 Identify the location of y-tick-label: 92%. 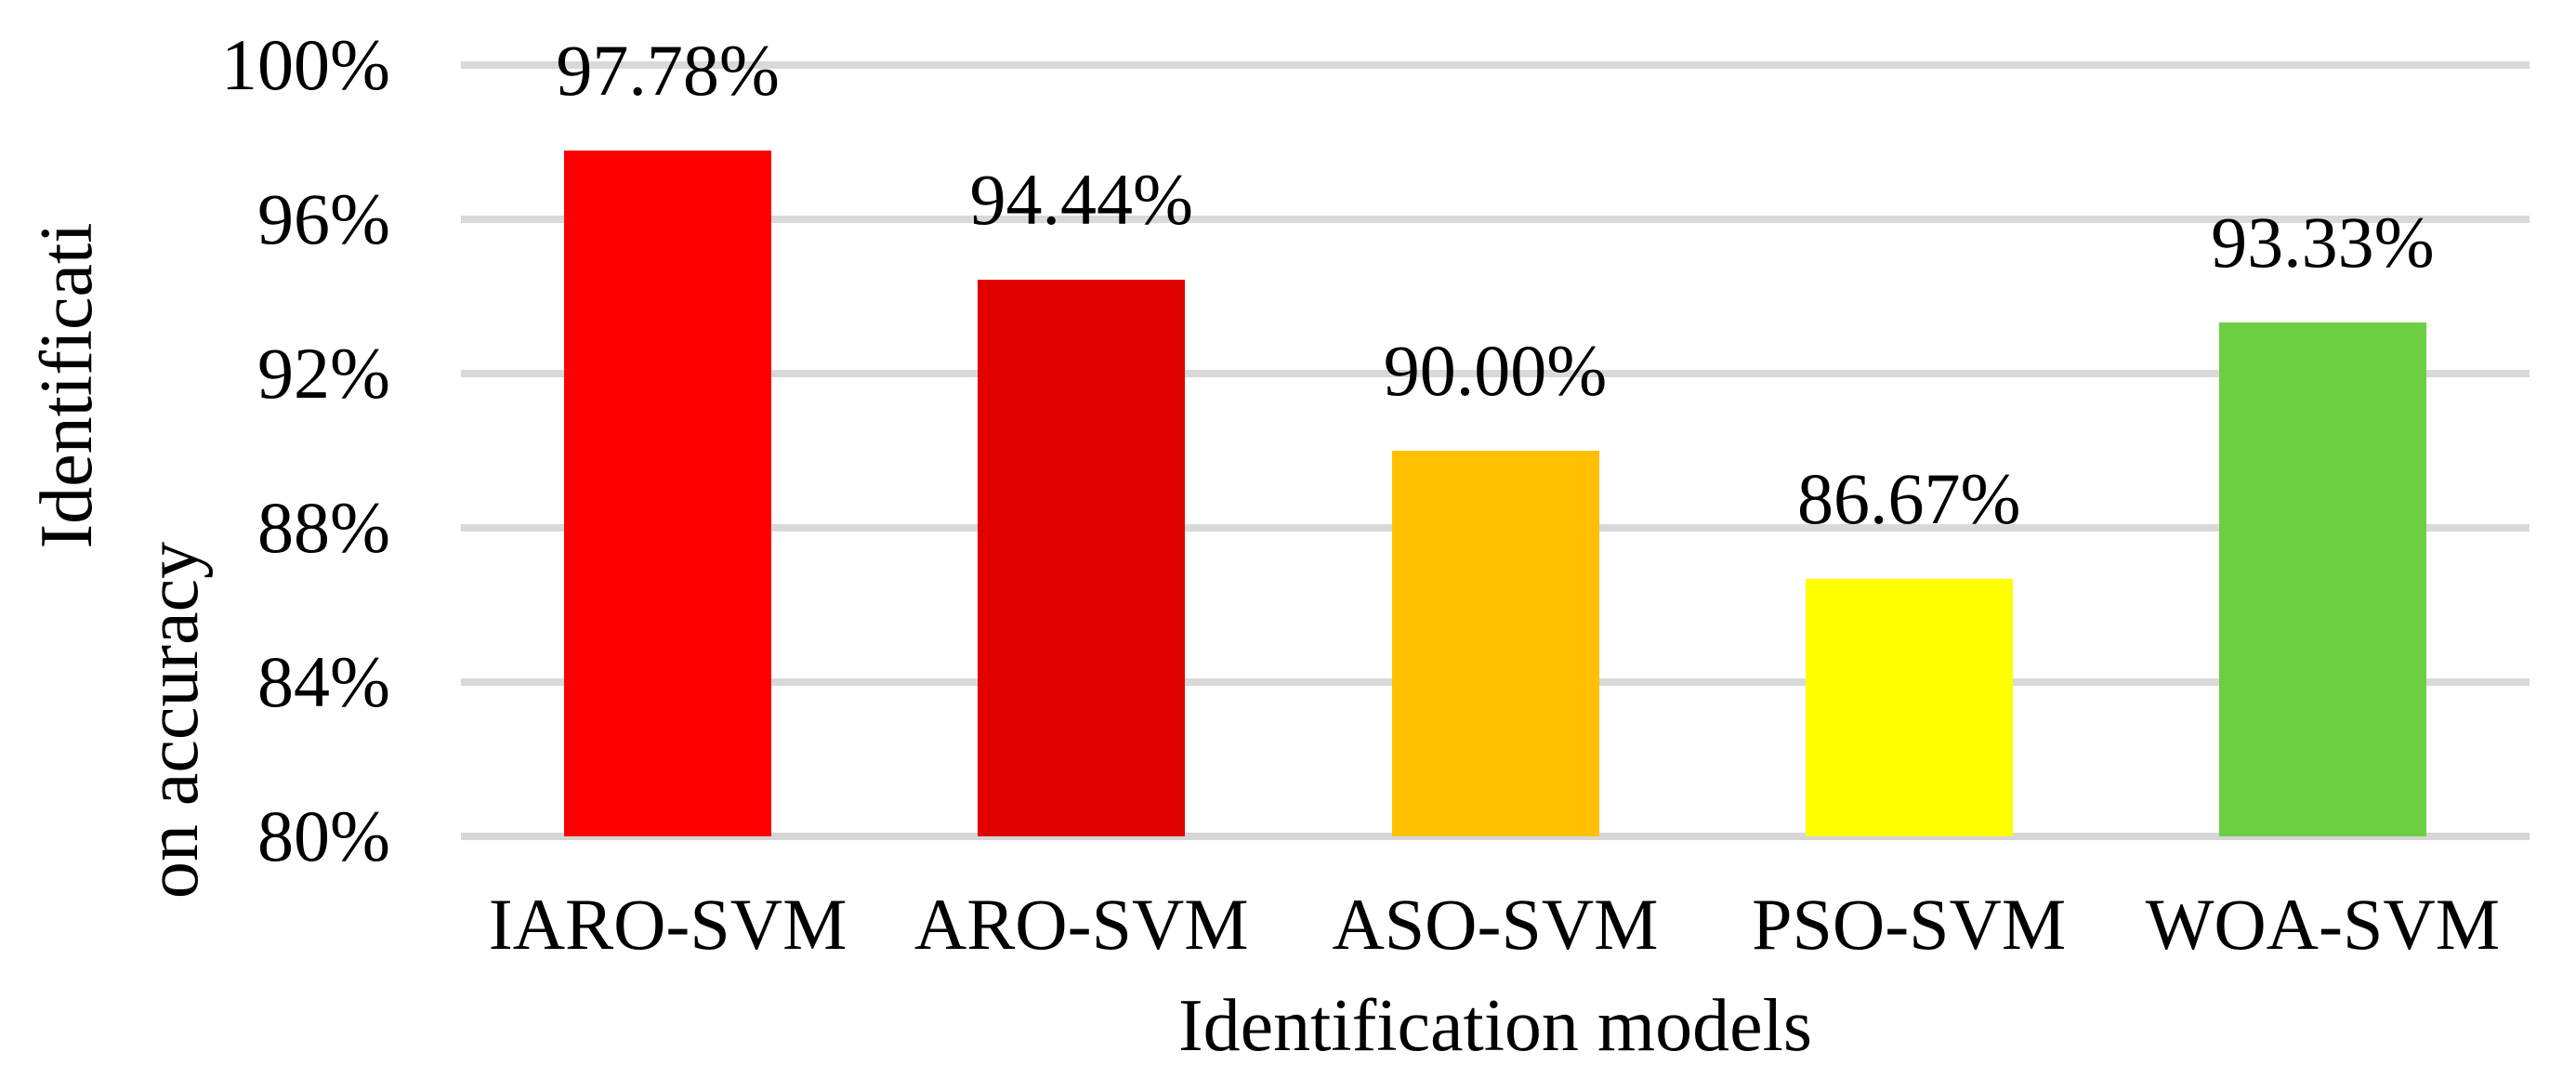
(323, 374).